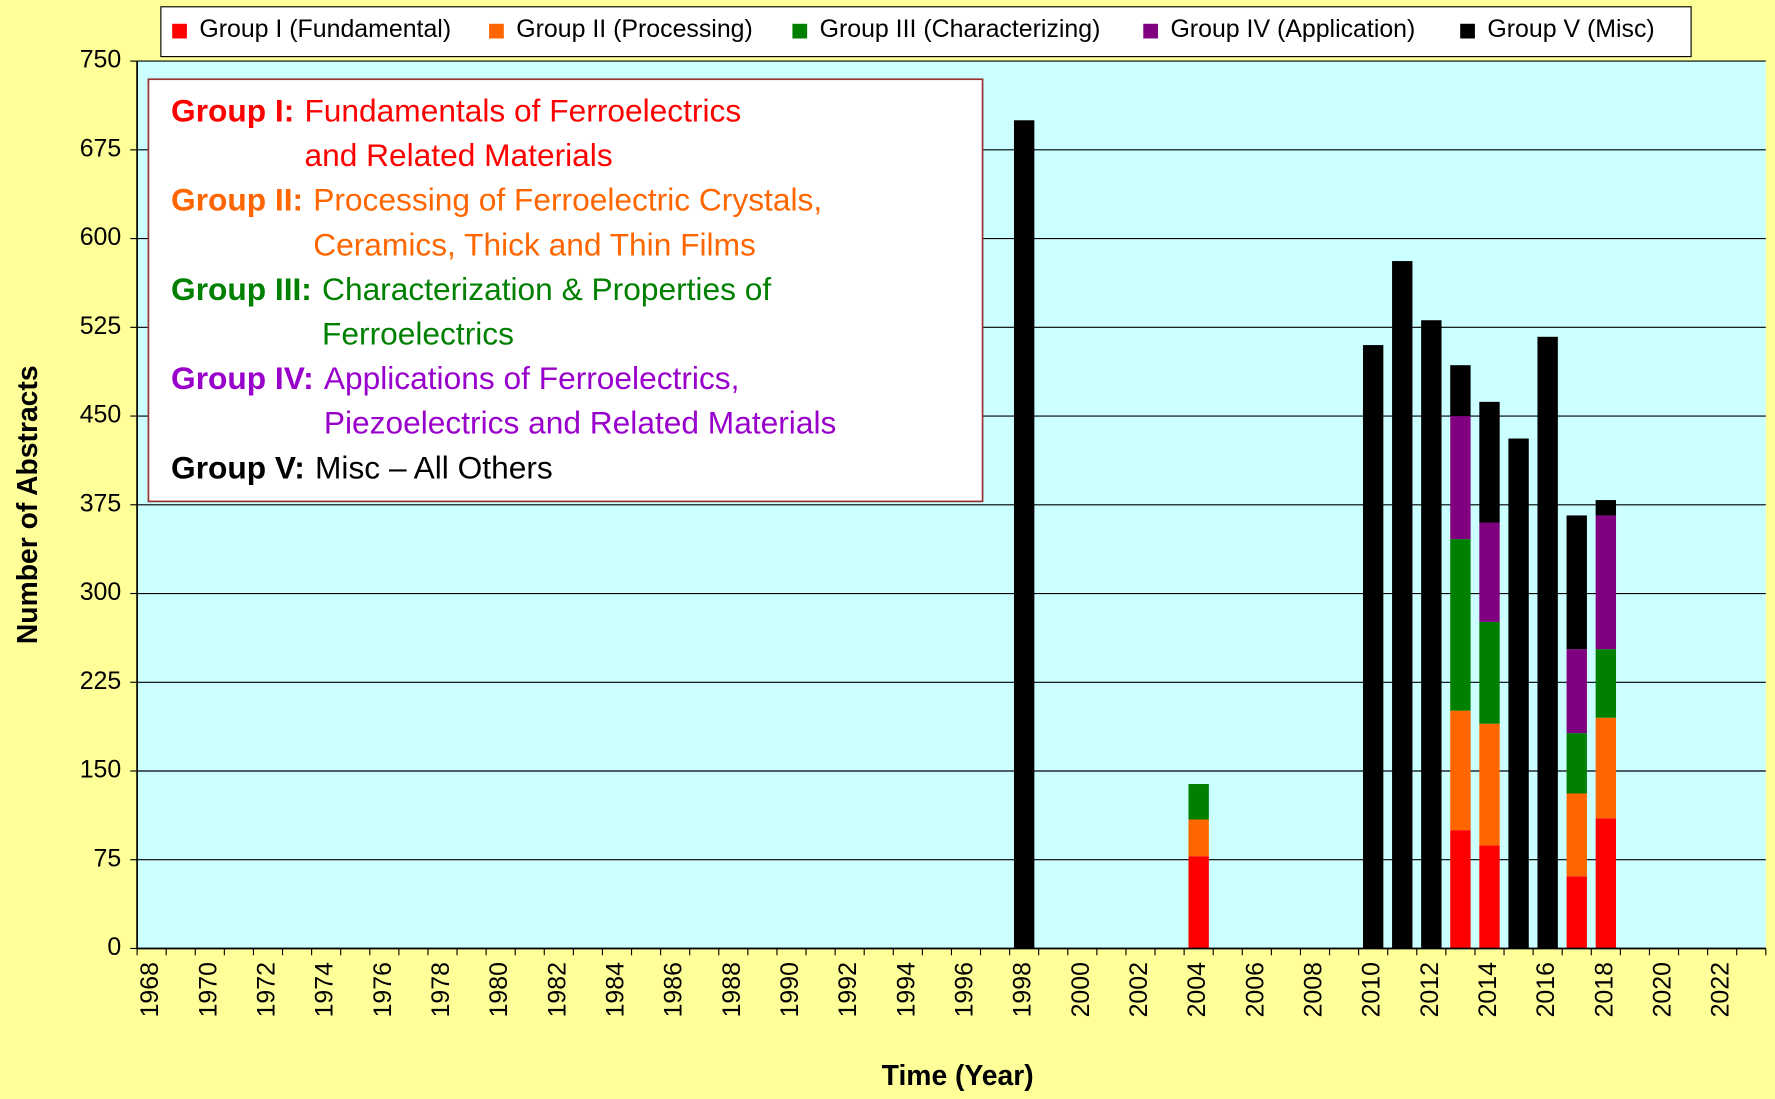  I want to click on x-tick-label: 2010, so click(1372, 989).